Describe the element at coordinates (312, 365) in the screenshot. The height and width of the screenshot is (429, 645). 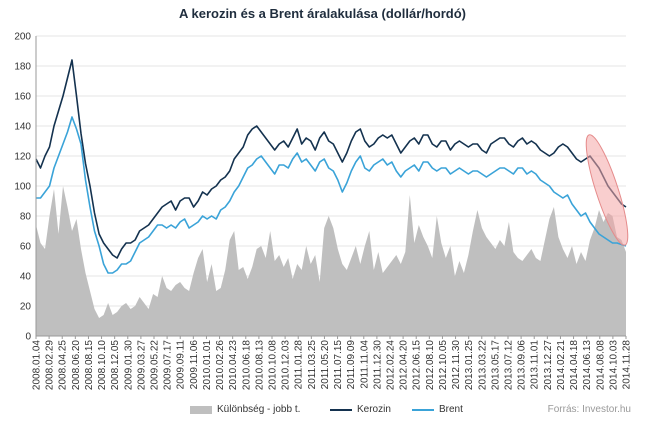
I see `x-tick-label: 2011.03.25` at that location.